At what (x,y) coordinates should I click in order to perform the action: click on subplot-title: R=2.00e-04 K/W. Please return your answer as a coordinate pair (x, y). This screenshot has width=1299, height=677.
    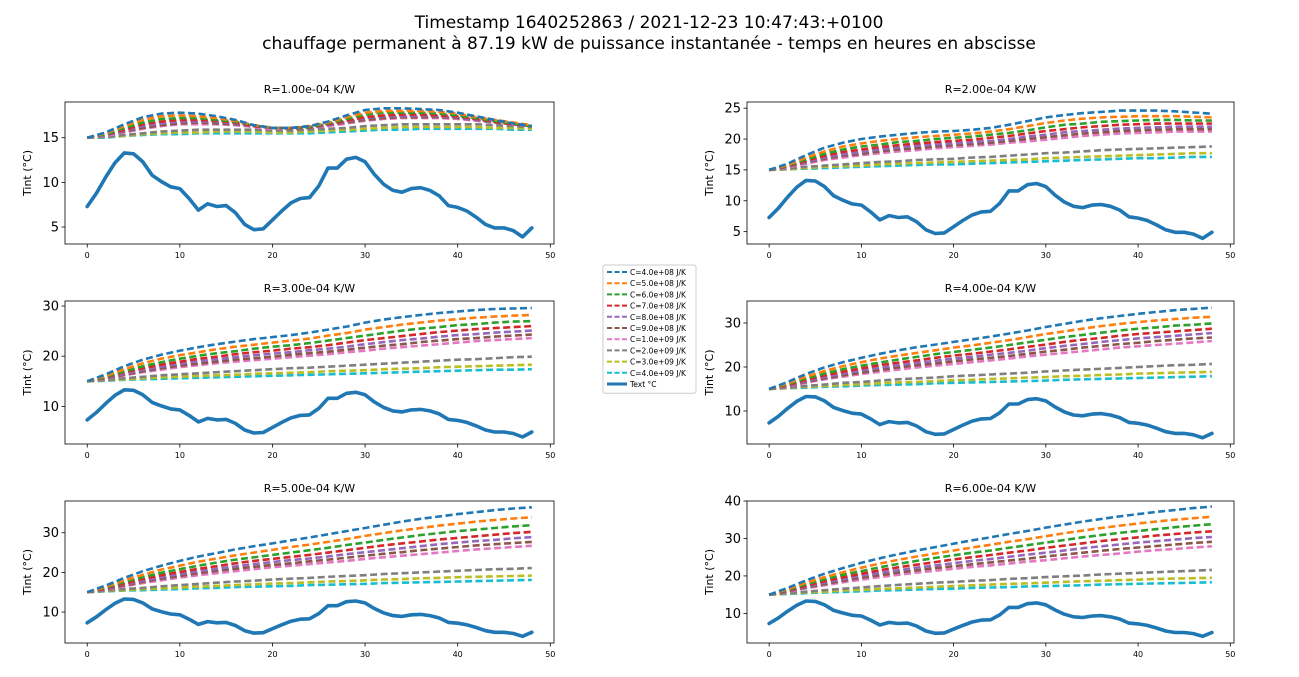
    Looking at the image, I should click on (991, 89).